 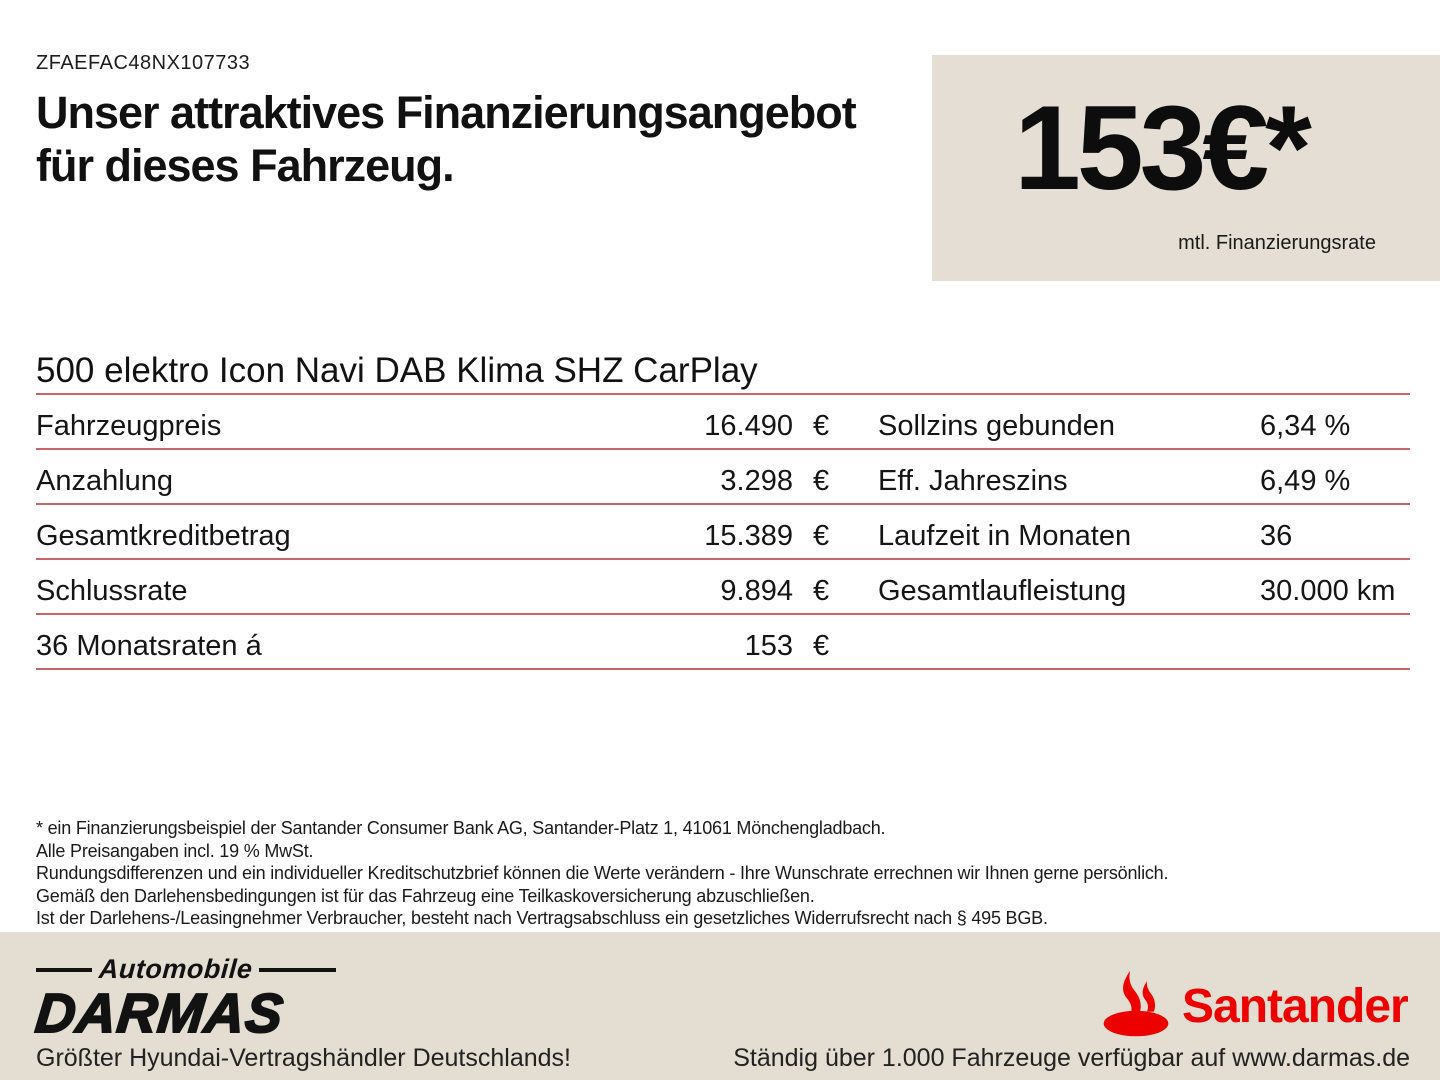 I want to click on table-row: 36 Monatsraten á 153 €, so click(x=723, y=642).